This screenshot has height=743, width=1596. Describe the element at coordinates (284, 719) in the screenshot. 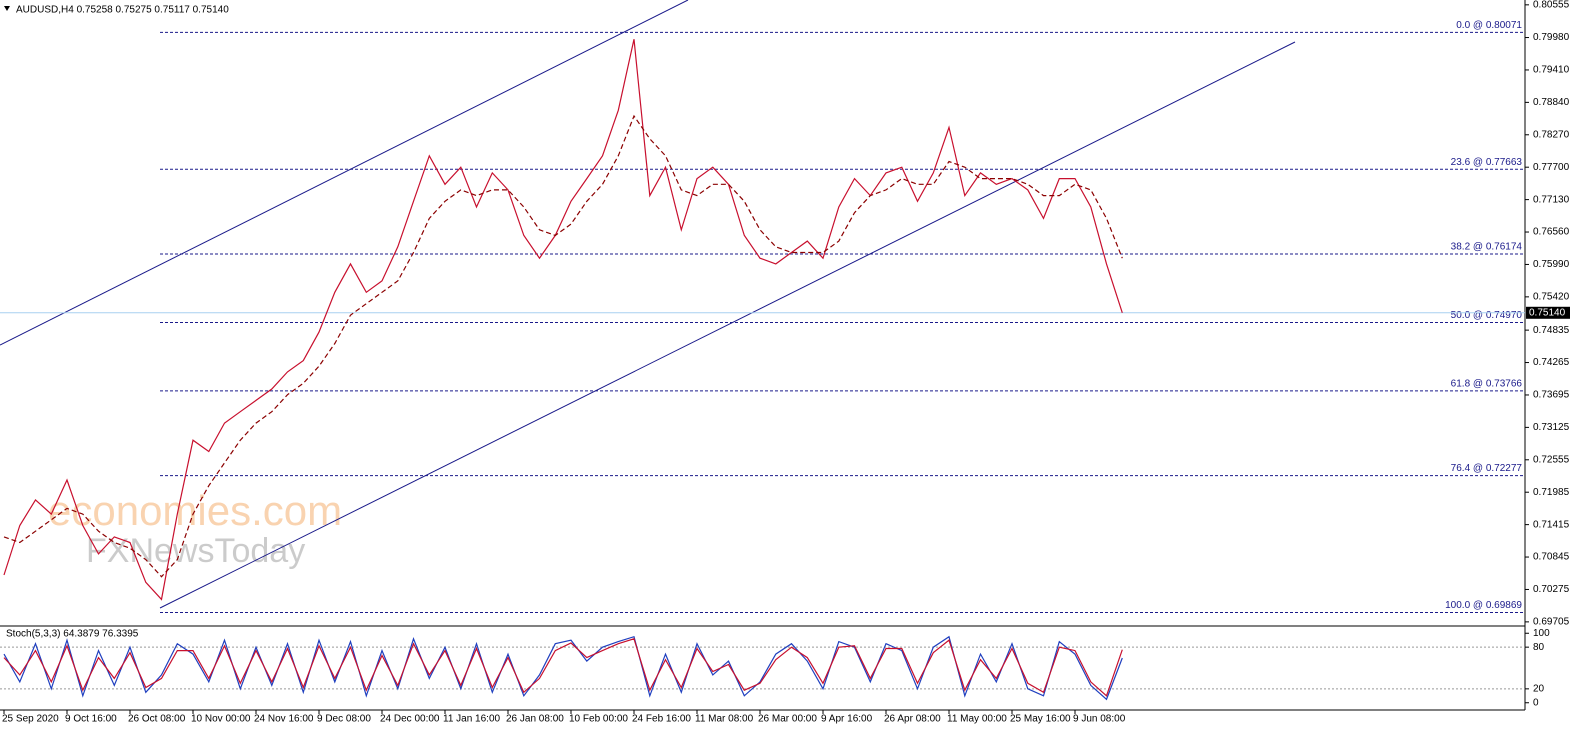

I see `x-tick-label: 24 Nov 16:00` at that location.